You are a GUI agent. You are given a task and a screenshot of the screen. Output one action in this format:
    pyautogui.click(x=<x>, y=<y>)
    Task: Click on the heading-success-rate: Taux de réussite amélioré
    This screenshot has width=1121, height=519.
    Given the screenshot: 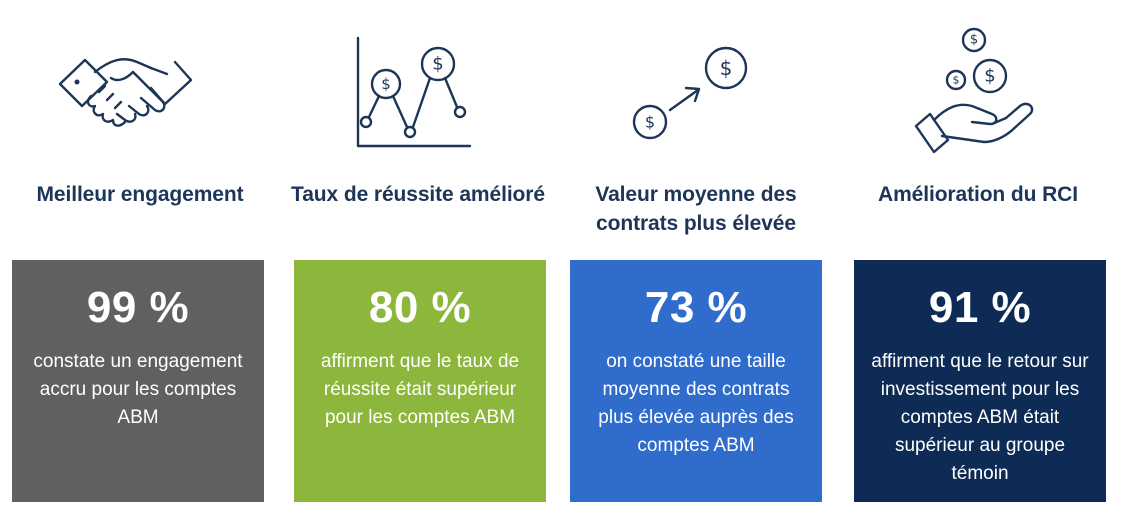 What is the action you would take?
    pyautogui.click(x=418, y=194)
    